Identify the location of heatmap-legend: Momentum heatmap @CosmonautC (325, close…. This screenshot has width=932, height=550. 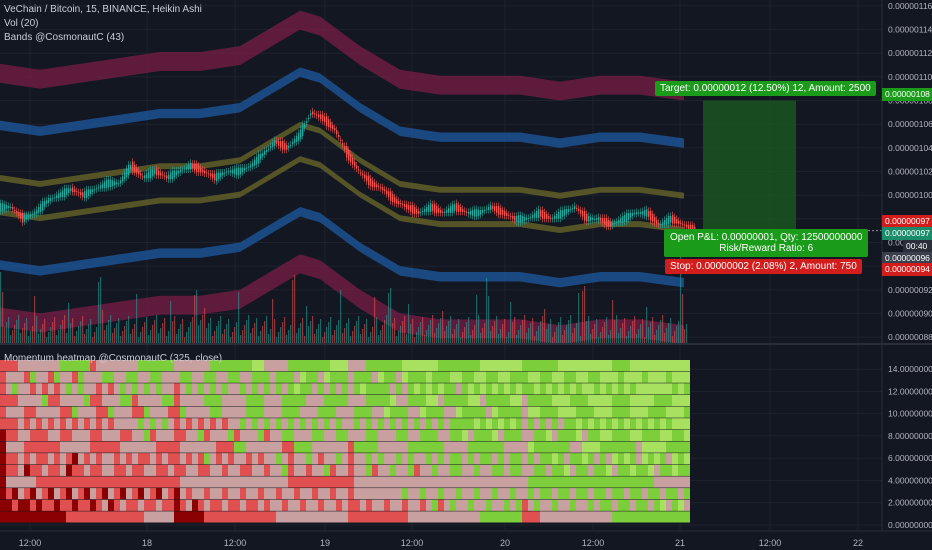
(113, 358).